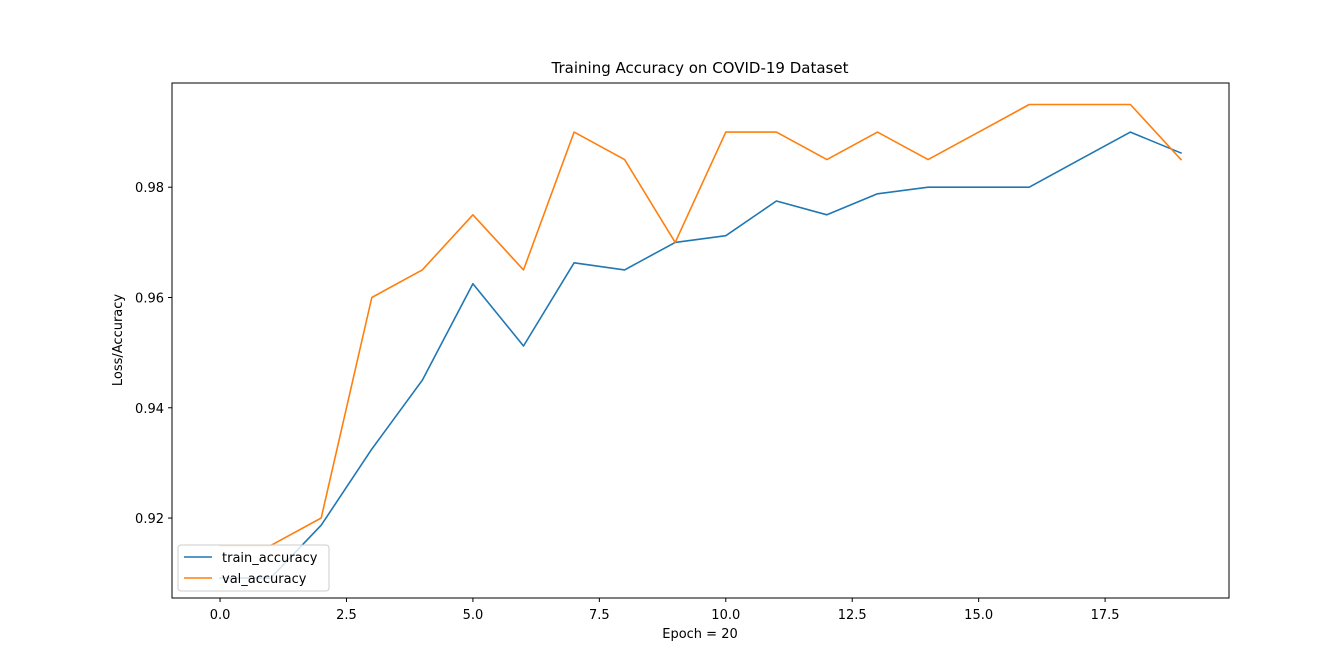  I want to click on x-tick-label: 2.5, so click(346, 615).